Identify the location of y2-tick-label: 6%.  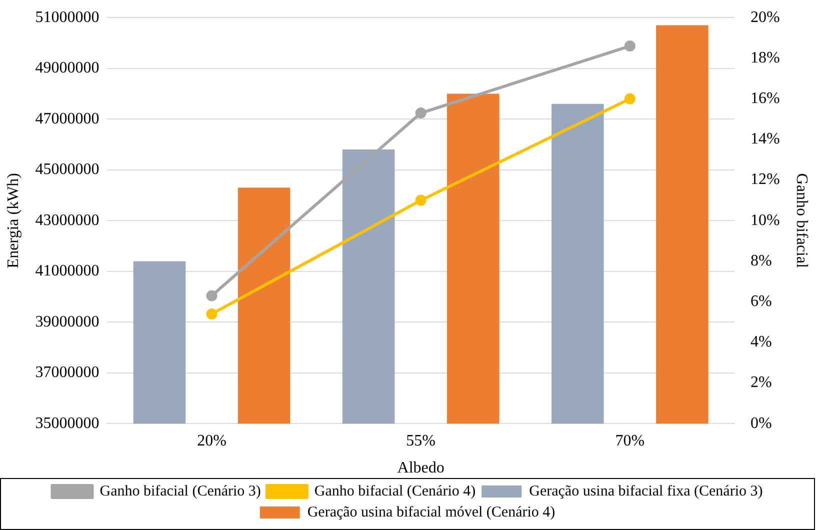
(761, 301).